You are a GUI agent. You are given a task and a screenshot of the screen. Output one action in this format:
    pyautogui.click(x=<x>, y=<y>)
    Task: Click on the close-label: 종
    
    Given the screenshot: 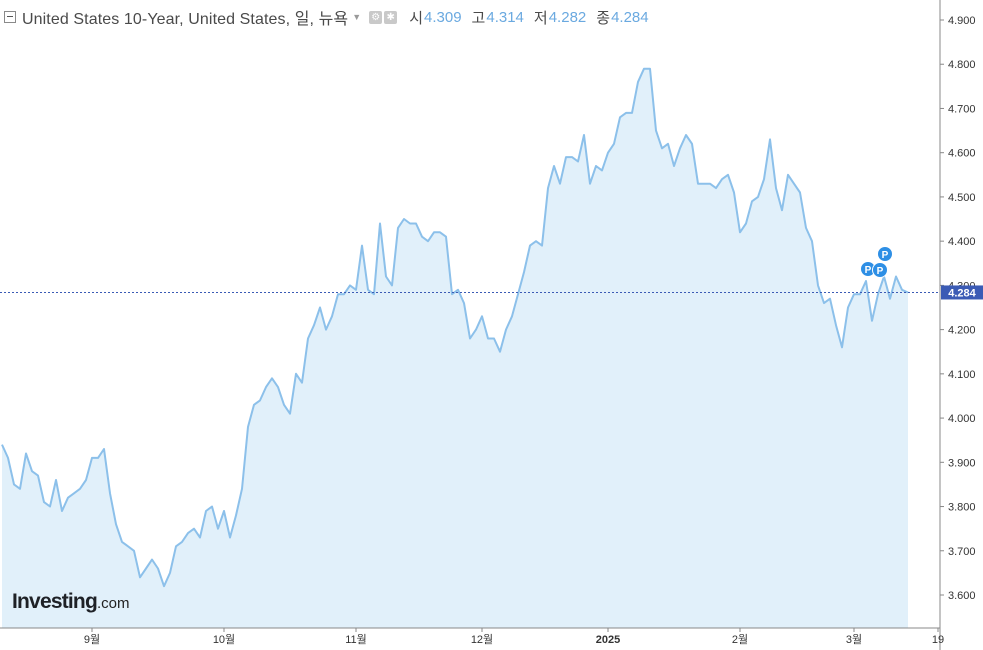 What is the action you would take?
    pyautogui.click(x=603, y=18)
    